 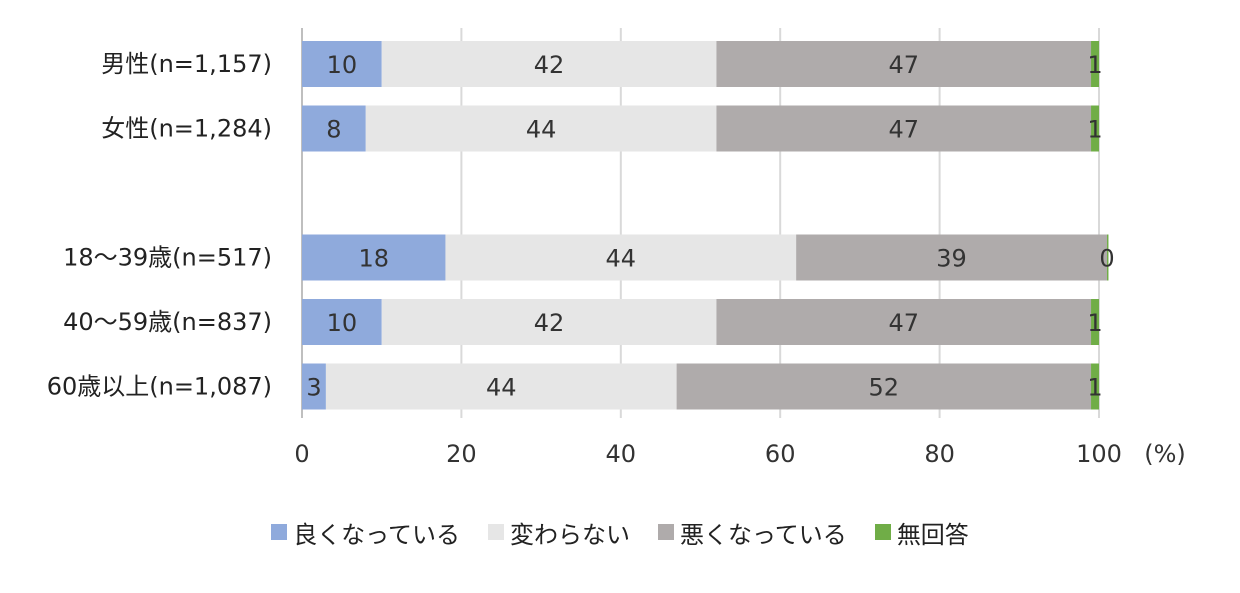 What do you see at coordinates (621, 454) in the screenshot?
I see `x-tick-label: 40` at bounding box center [621, 454].